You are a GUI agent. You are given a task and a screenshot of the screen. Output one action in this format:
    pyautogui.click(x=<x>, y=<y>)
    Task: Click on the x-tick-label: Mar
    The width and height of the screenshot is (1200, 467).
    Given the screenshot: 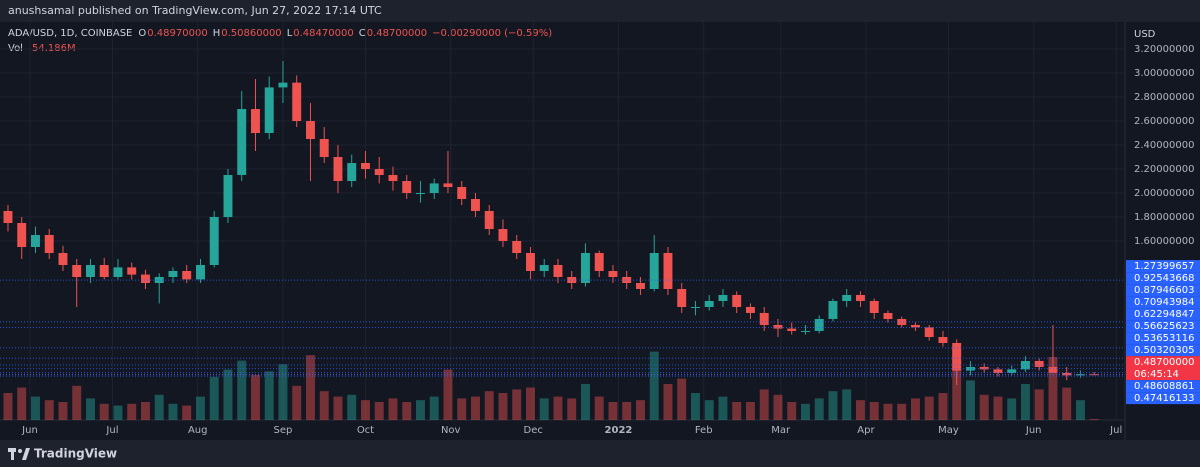 What is the action you would take?
    pyautogui.click(x=781, y=430)
    